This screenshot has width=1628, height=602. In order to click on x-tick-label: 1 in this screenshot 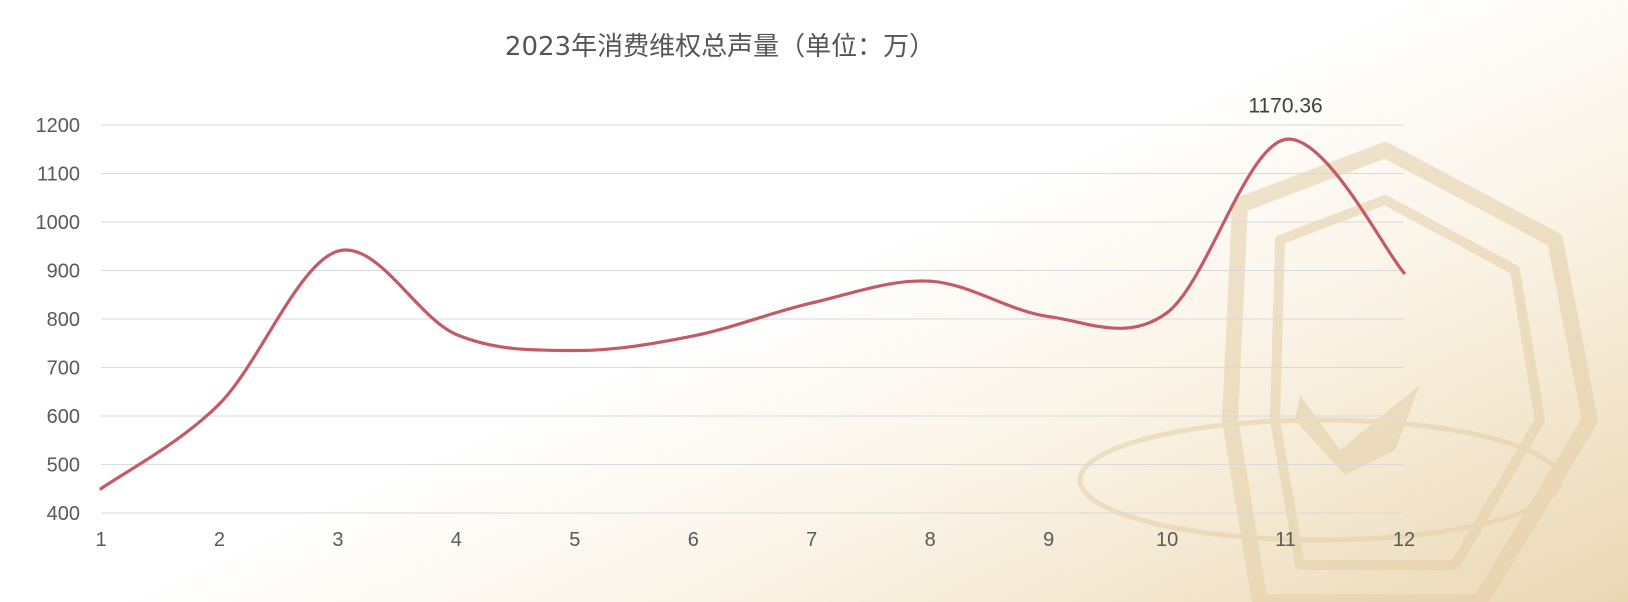, I will do `click(100, 540)`.